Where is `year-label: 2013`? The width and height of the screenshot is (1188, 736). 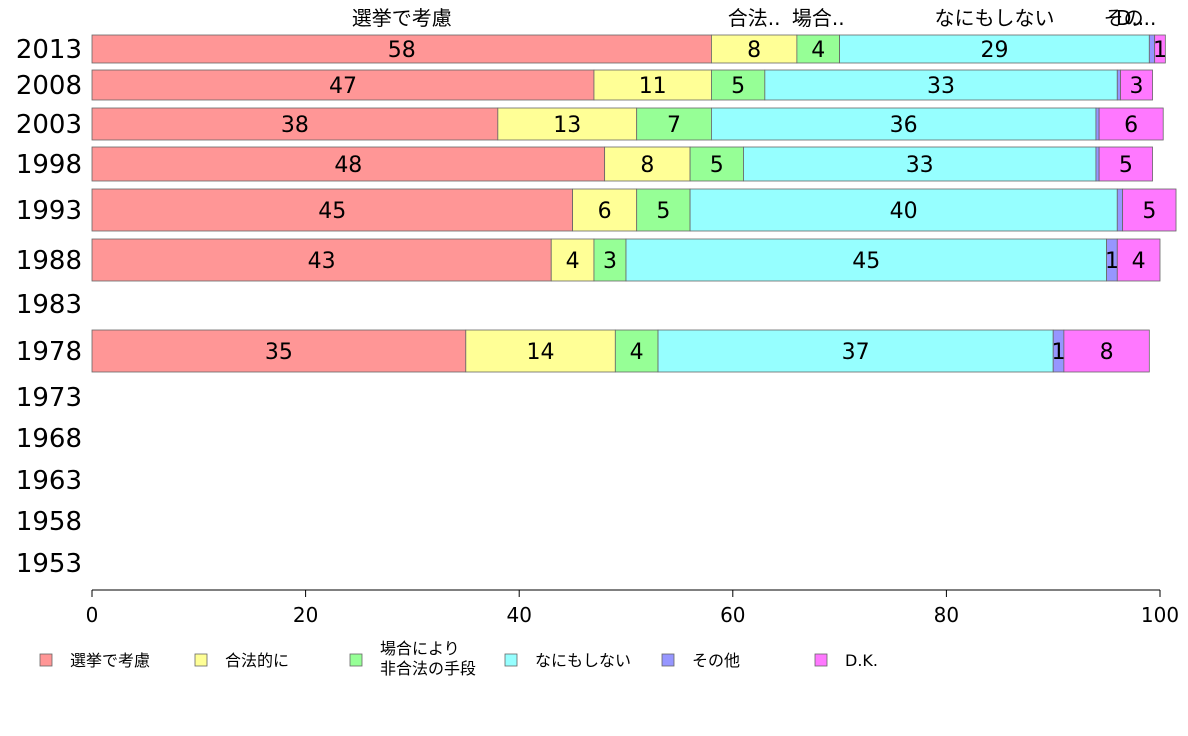 year-label: 2013 is located at coordinates (49, 50).